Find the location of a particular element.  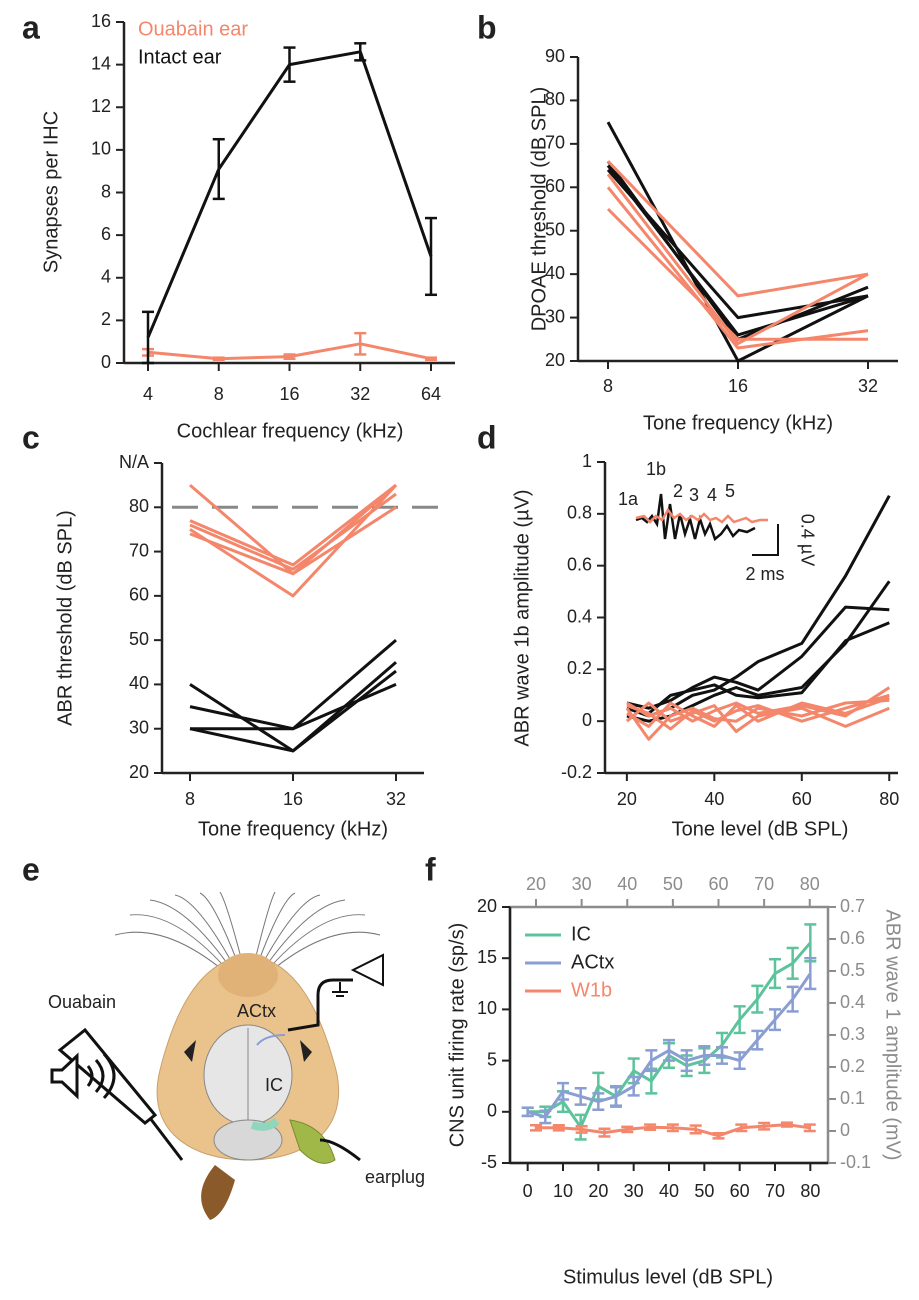

y2-tick-label: -0.1 is located at coordinates (855, 1162).